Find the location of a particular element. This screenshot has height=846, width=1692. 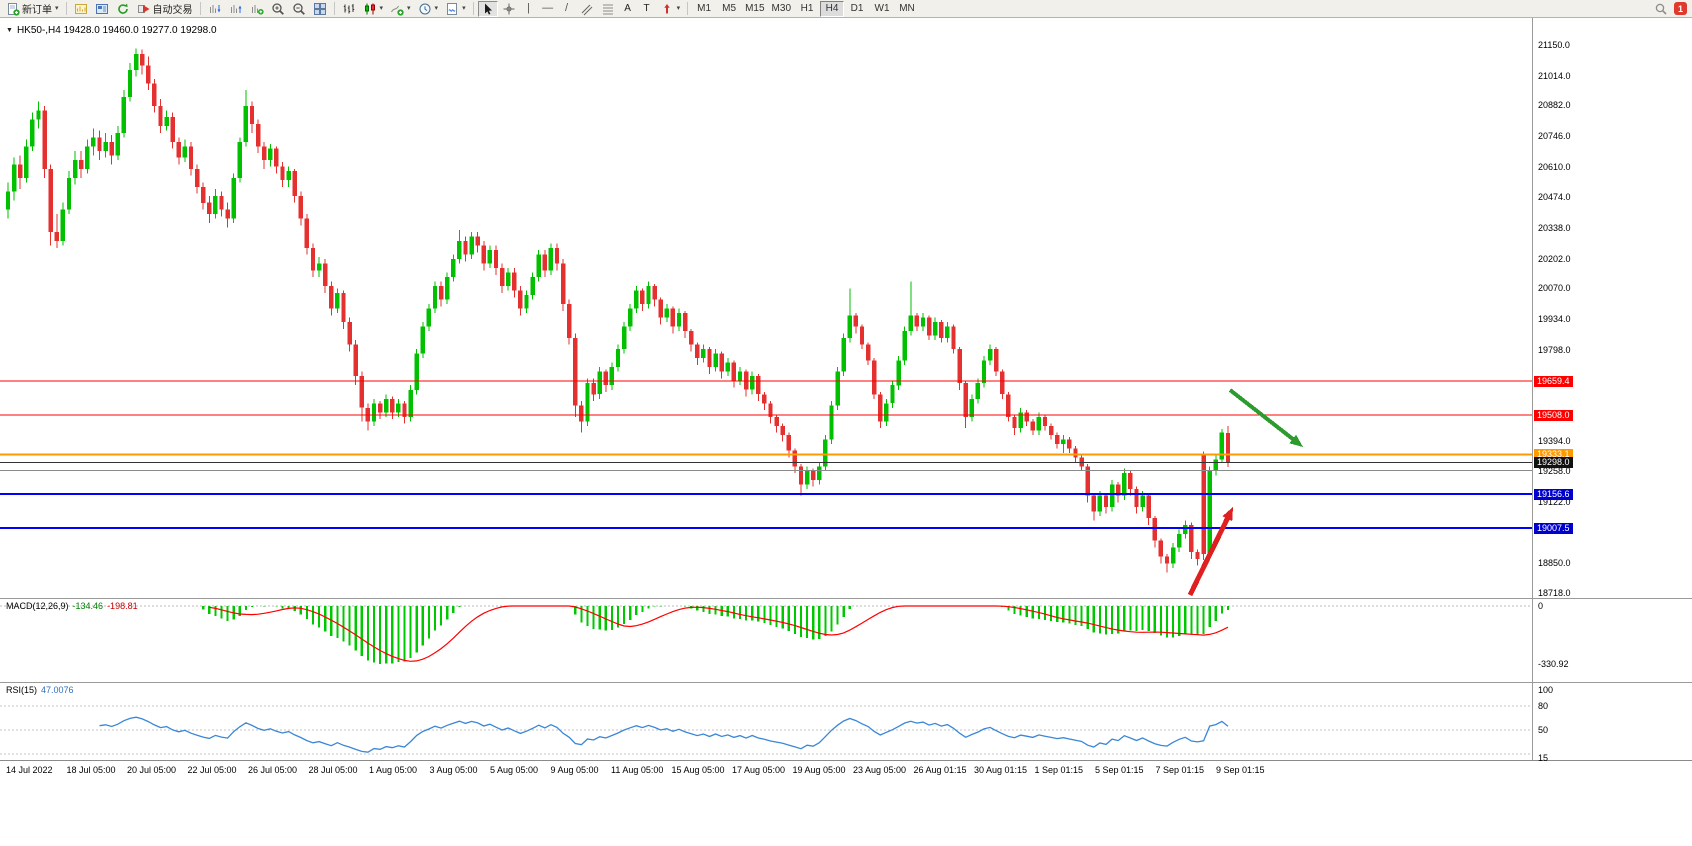

zoom-out-button is located at coordinates (299, 9).